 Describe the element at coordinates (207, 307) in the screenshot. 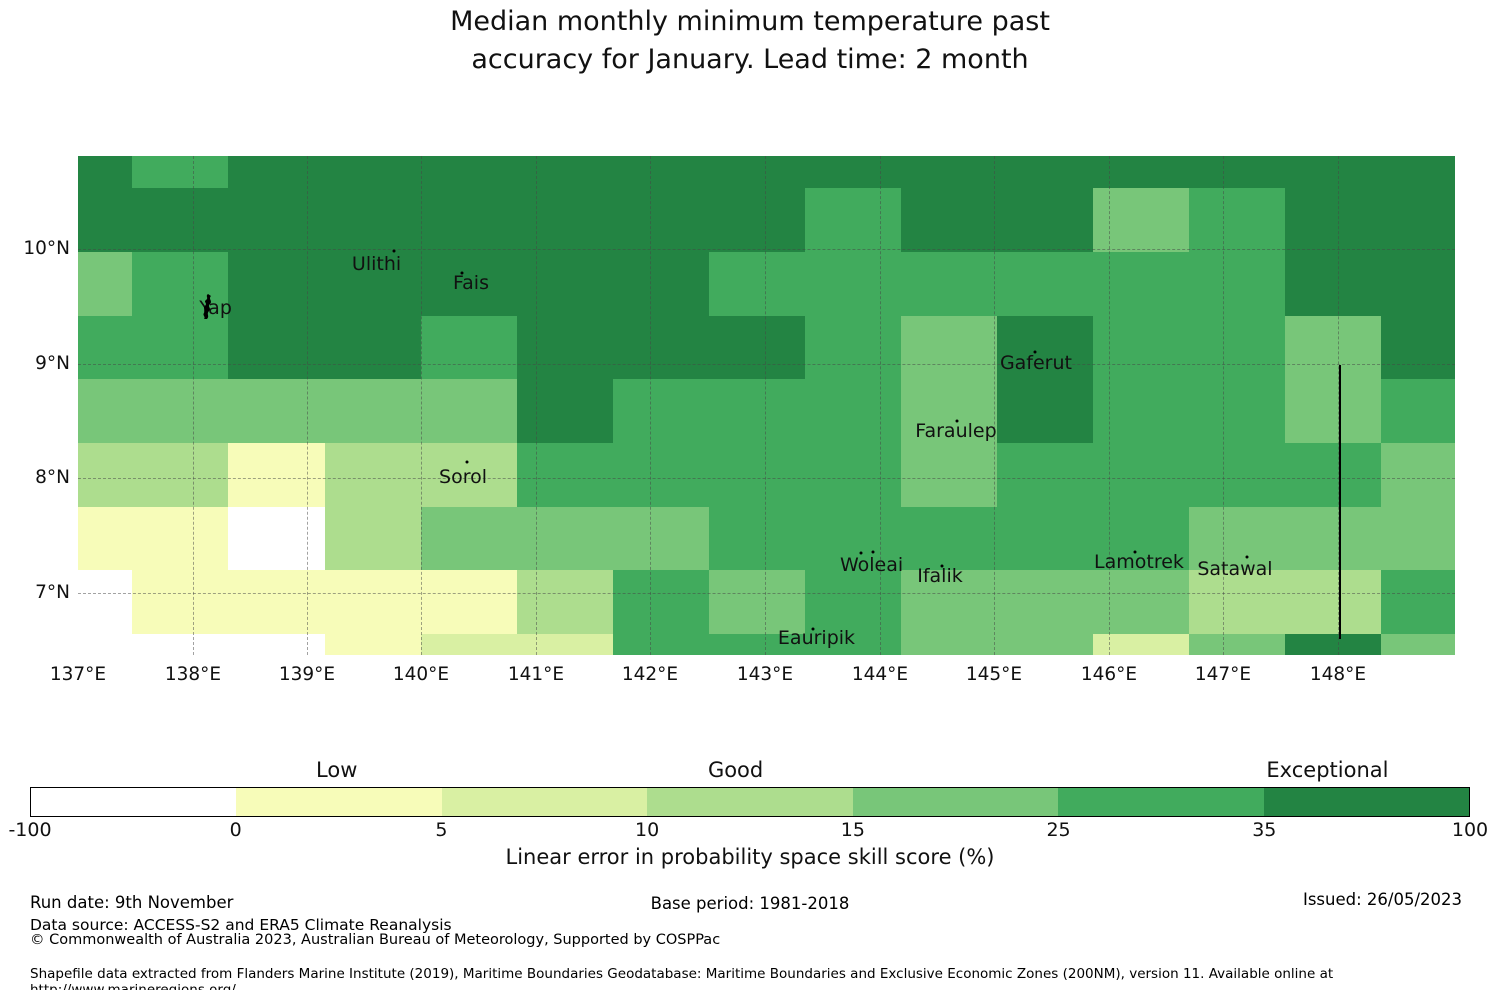

I see `yap-island-shape` at that location.